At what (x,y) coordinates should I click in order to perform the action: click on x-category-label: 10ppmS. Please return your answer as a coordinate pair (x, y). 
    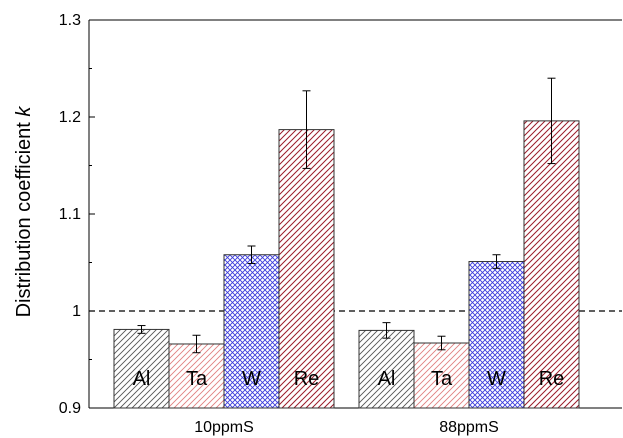
    Looking at the image, I should click on (224, 427).